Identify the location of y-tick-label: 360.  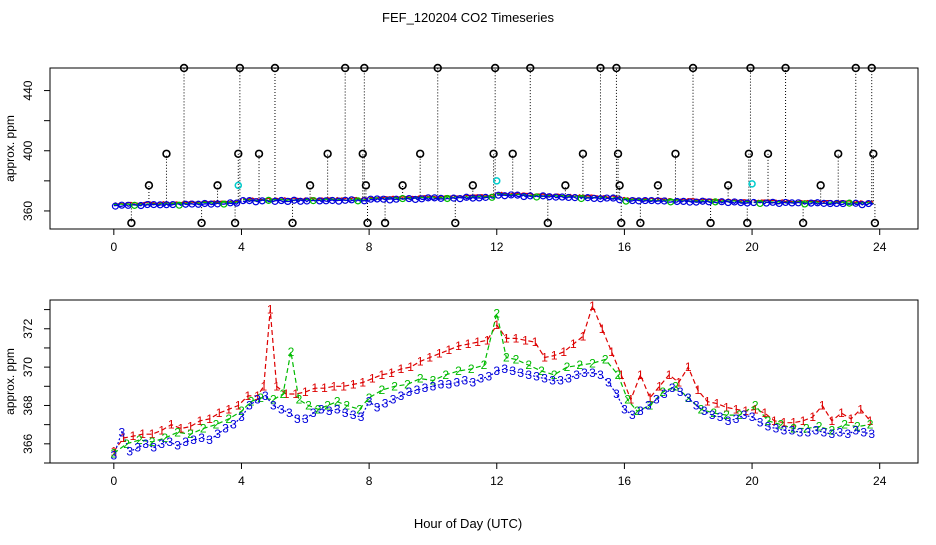
(28, 211).